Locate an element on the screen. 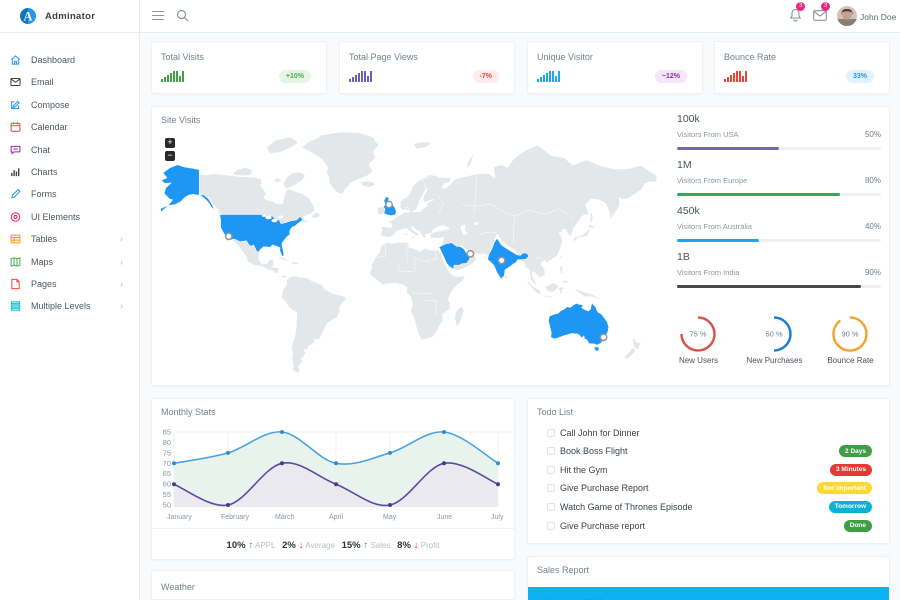 The height and width of the screenshot is (600, 900). svg-text: 85 is located at coordinates (167, 432).